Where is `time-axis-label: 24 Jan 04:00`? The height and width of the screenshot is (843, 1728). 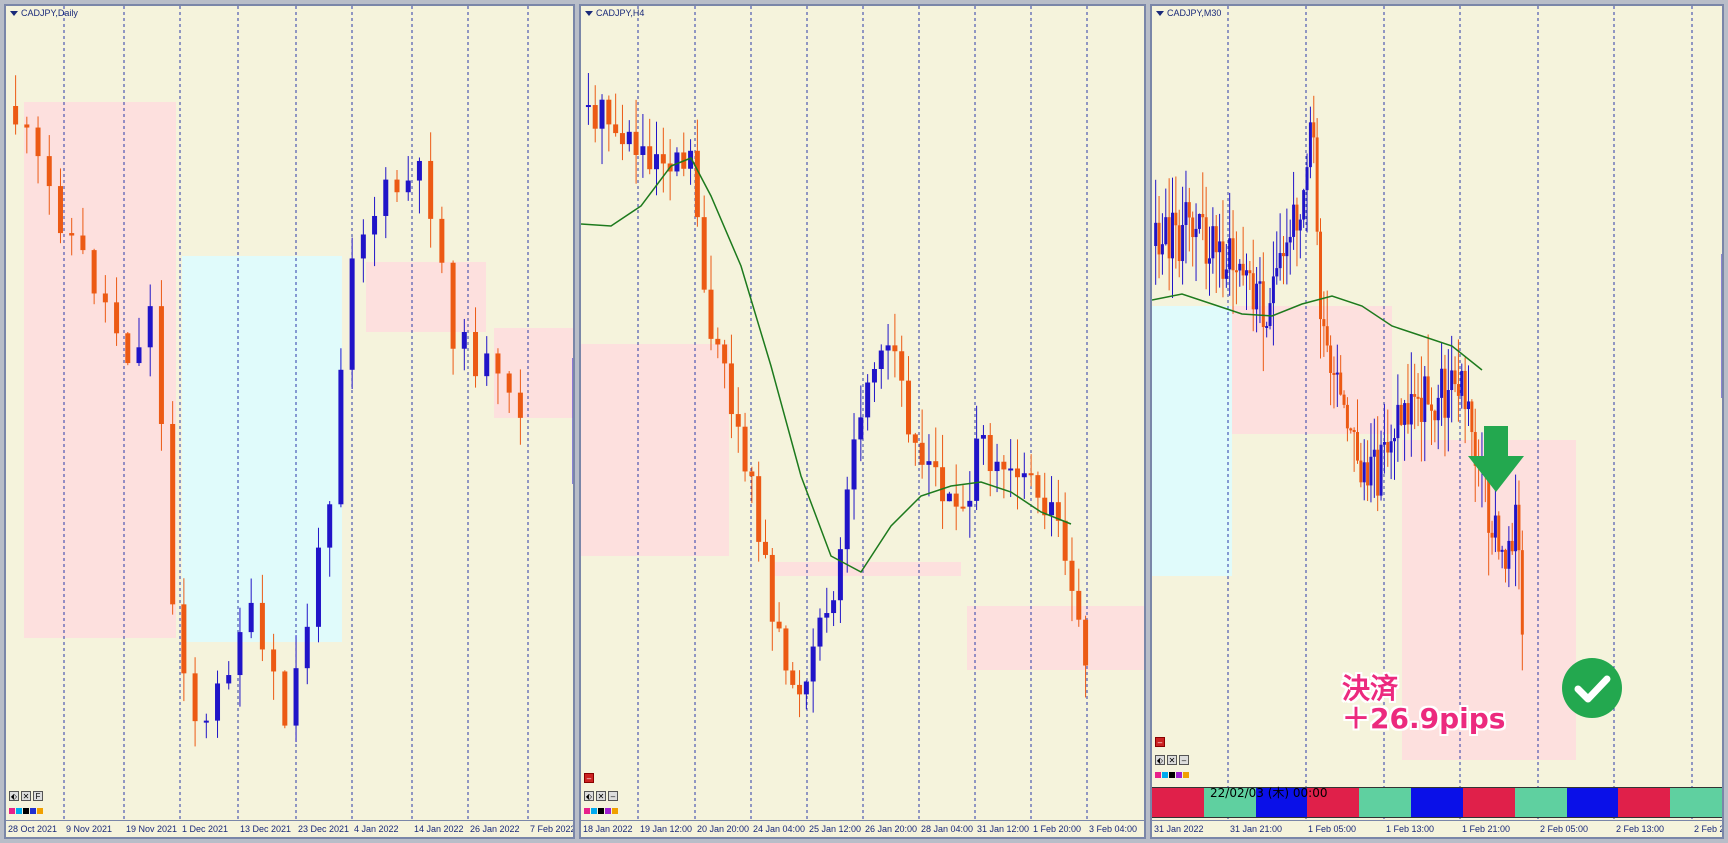
time-axis-label: 24 Jan 04:00 is located at coordinates (779, 829).